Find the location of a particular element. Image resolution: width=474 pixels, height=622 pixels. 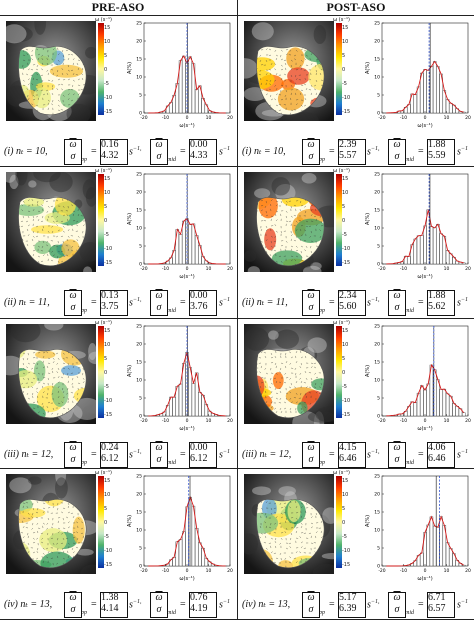

value-std: 6.39 is located at coordinates (352, 608).